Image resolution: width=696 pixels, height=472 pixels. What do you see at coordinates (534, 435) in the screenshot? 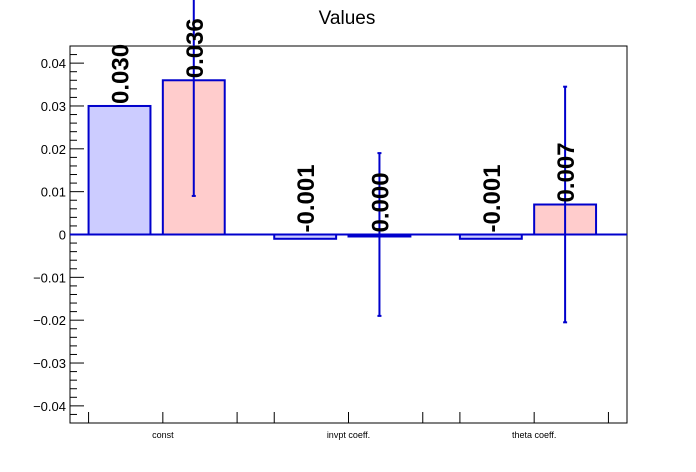
I see `x-category-label: theta coeff.` at bounding box center [534, 435].